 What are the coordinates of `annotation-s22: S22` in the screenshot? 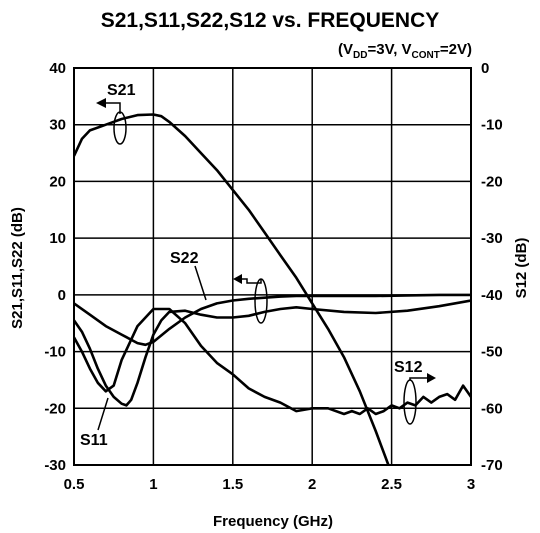 It's located at (184, 258).